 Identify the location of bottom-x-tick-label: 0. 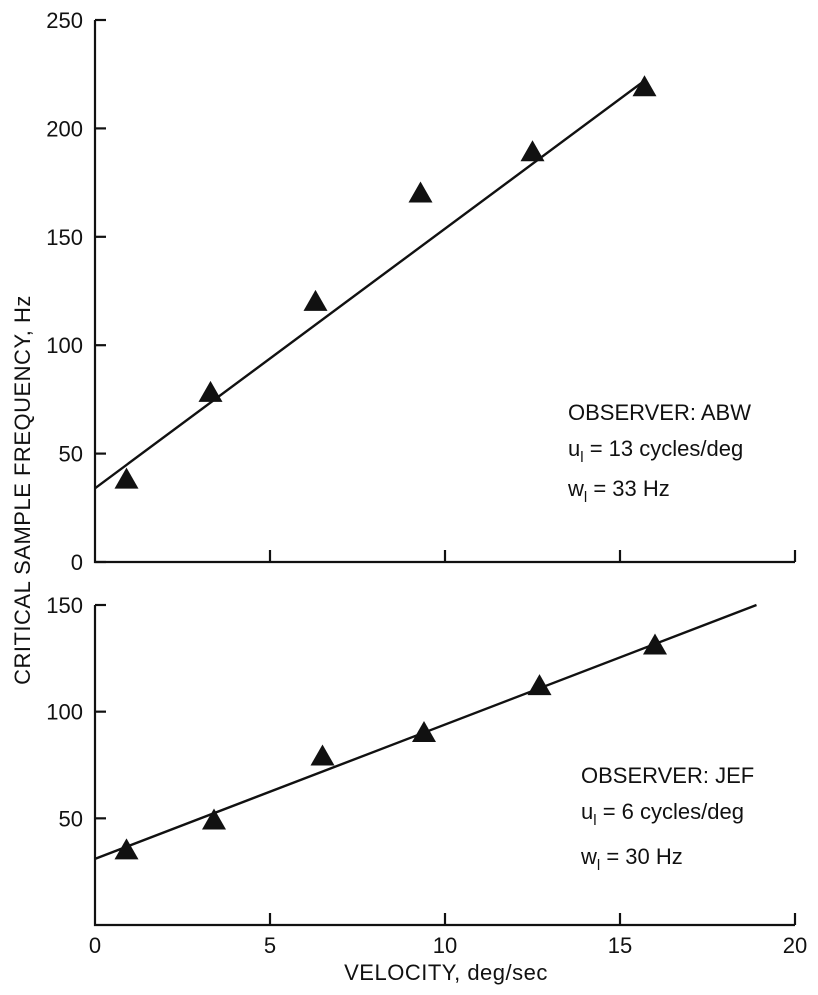
(95, 945).